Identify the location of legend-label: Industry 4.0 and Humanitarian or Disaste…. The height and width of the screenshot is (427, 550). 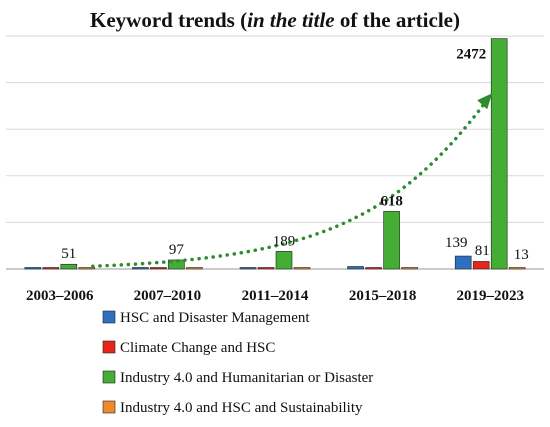
(246, 378).